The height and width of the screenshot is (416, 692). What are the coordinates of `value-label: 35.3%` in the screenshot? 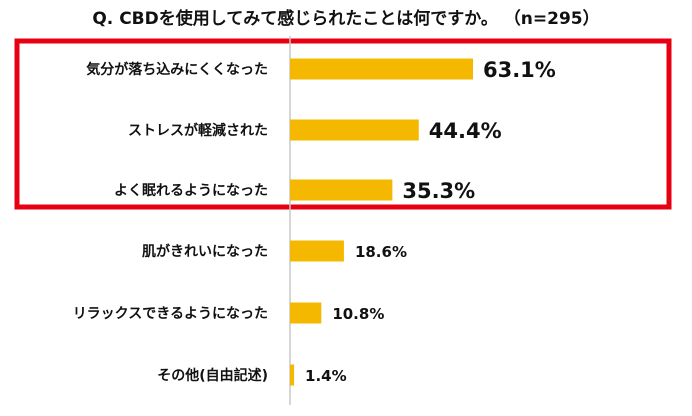 It's located at (438, 191).